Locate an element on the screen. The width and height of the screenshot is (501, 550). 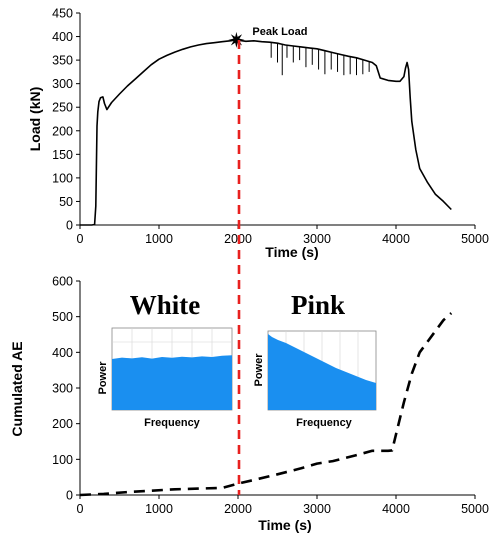
ae-x-axis-label: Time (s) is located at coordinates (284, 525).